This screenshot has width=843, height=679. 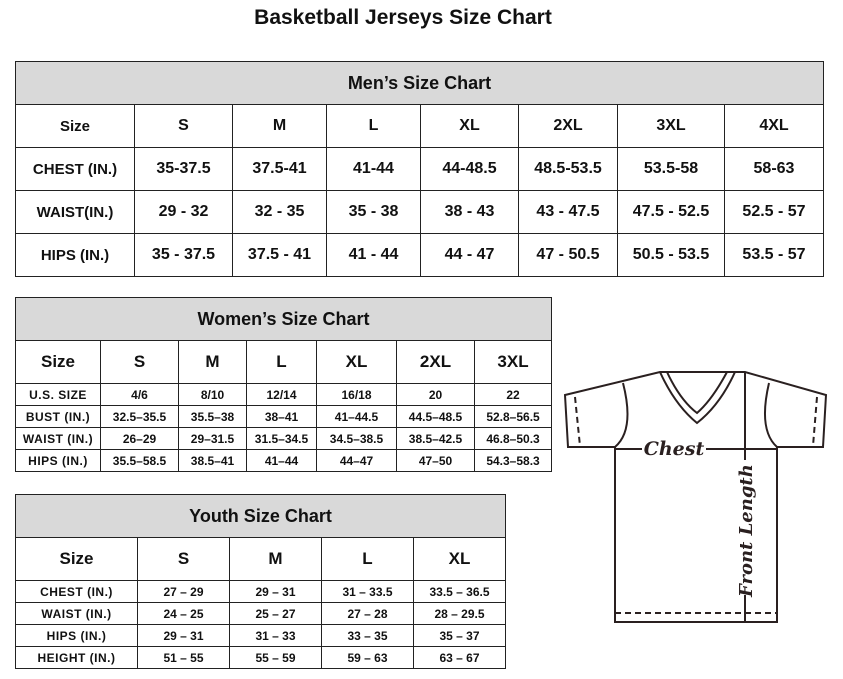 I want to click on table-cell: 51 – 55, so click(x=183, y=657).